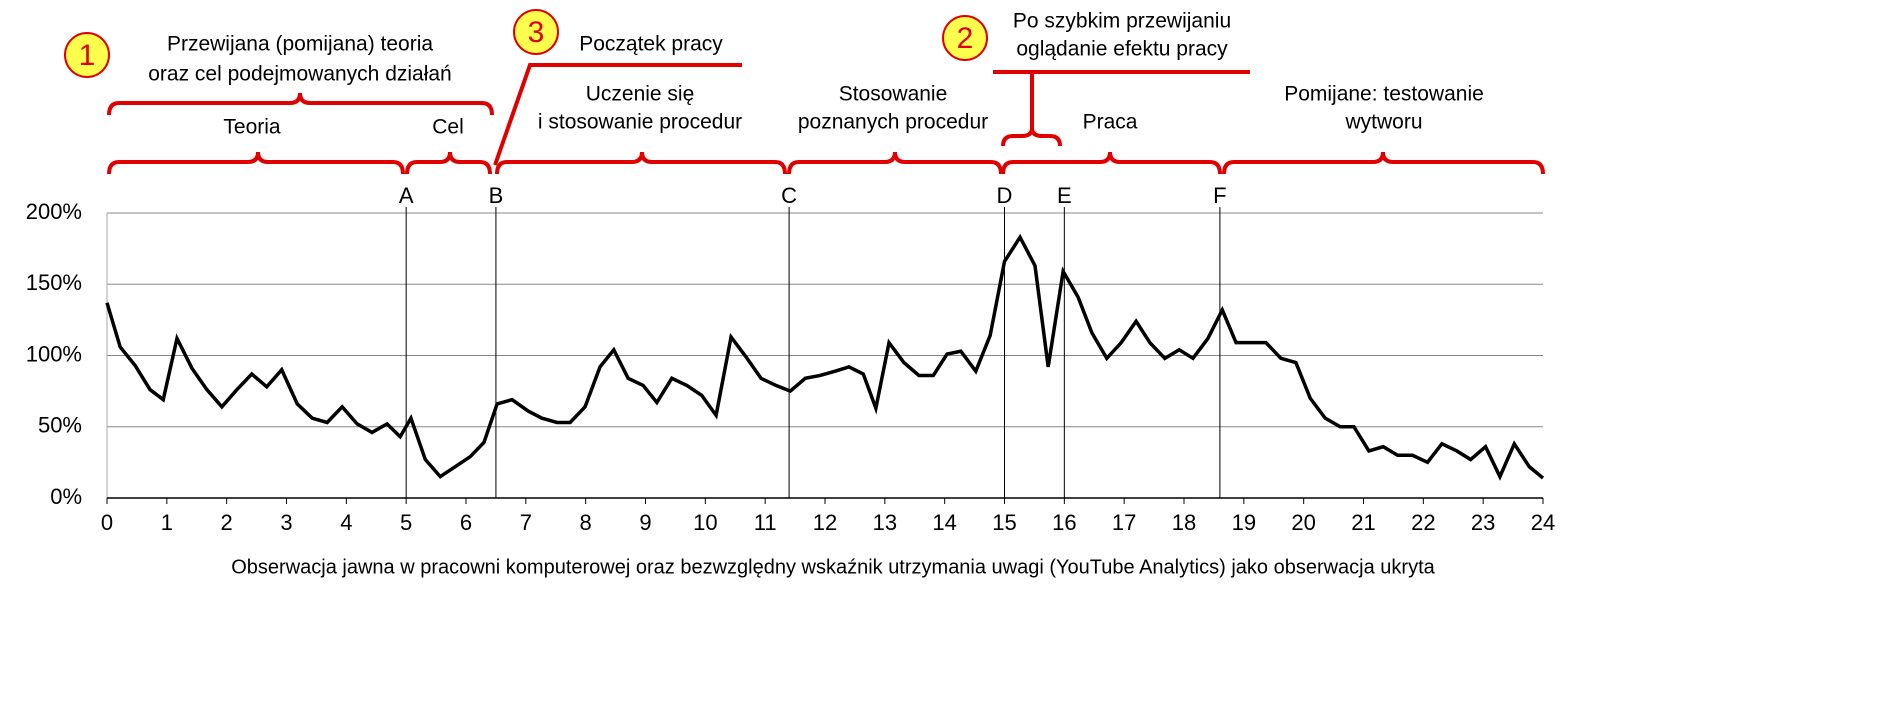  I want to click on x-tick-label: 1, so click(167, 522).